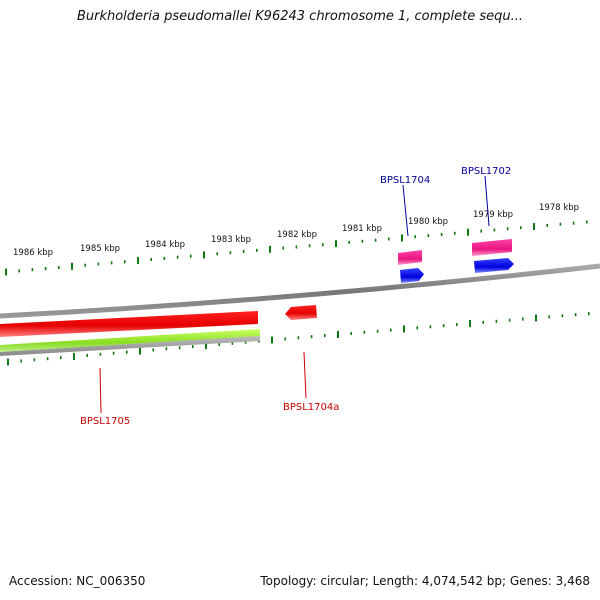  What do you see at coordinates (305, 375) in the screenshot?
I see `leader-line-bpsl1704a` at bounding box center [305, 375].